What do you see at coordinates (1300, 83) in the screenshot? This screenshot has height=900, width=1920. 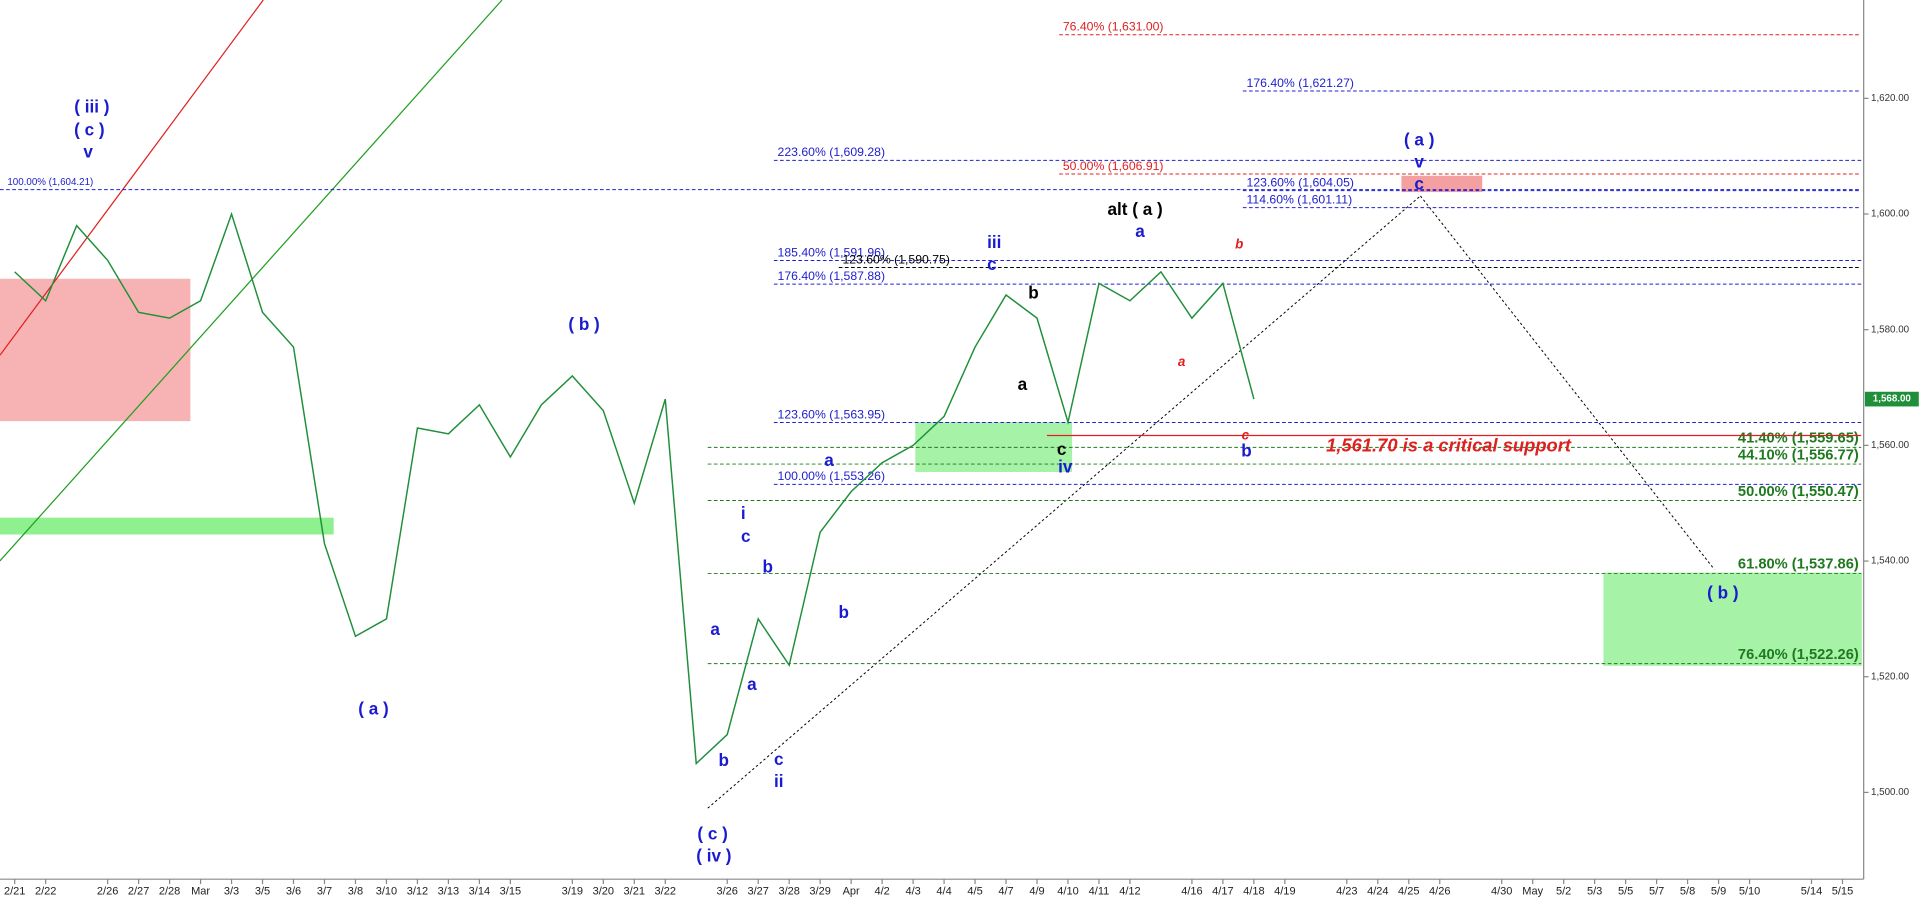 I see `level-label: 176.40% (1,621.27)` at bounding box center [1300, 83].